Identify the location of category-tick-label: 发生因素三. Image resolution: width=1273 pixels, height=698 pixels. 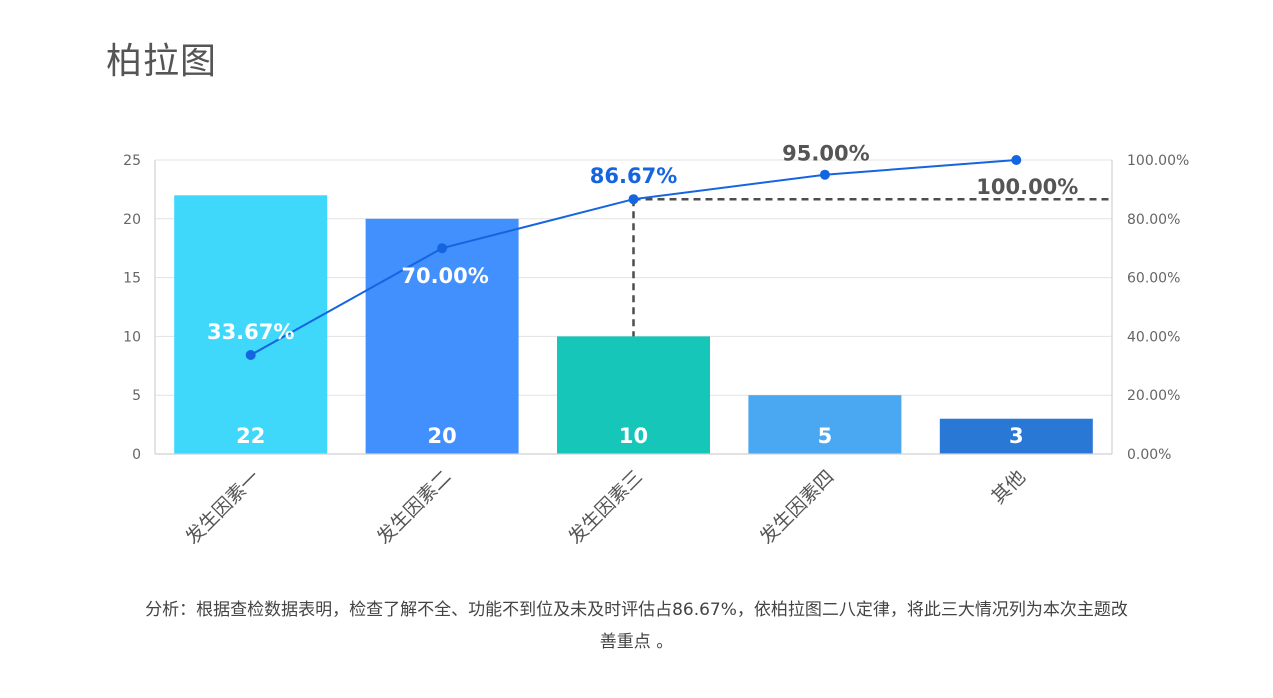
(605, 507).